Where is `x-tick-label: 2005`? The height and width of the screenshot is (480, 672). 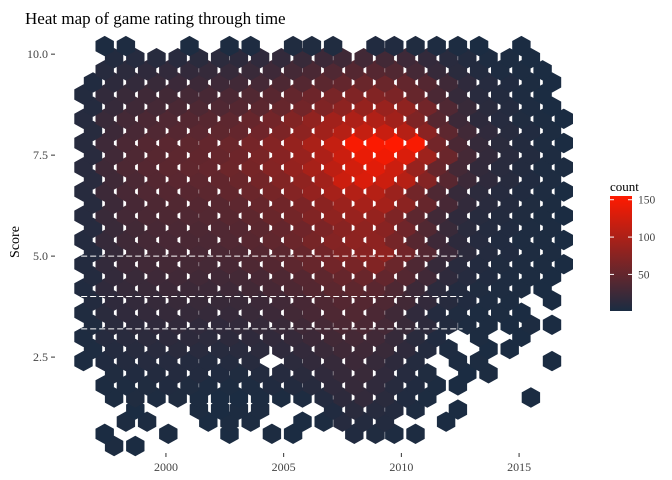
x-tick-label: 2005 is located at coordinates (284, 467).